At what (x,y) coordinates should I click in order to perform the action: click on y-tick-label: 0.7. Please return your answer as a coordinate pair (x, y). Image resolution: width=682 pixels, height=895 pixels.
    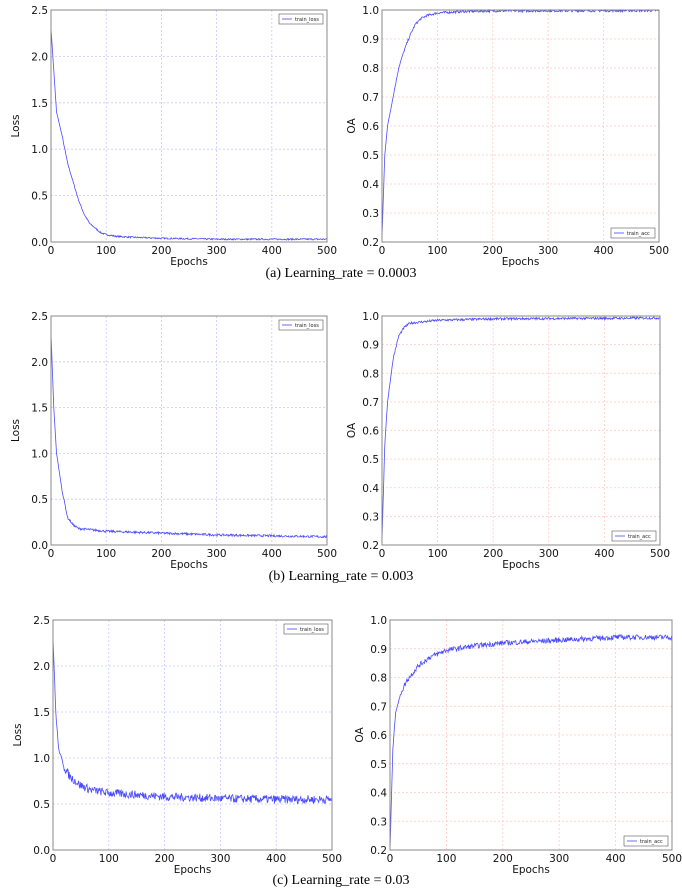
    Looking at the image, I should click on (370, 403).